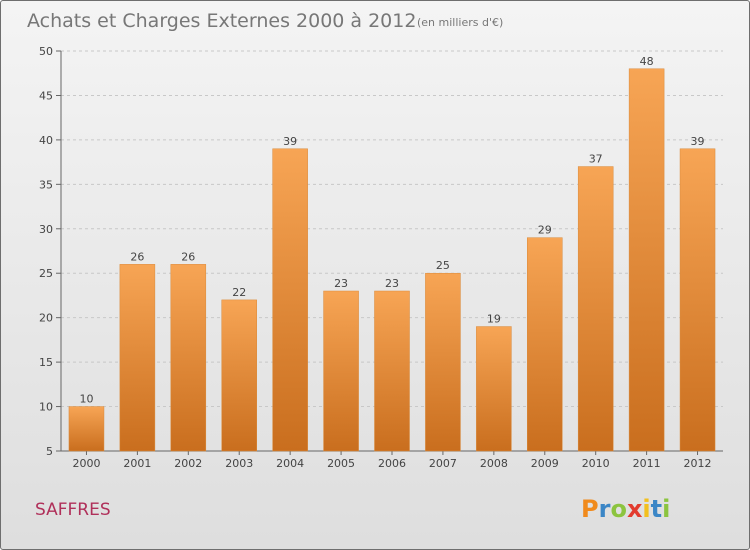 This screenshot has height=550, width=750. What do you see at coordinates (698, 141) in the screenshot?
I see `data-label-2012: 39` at bounding box center [698, 141].